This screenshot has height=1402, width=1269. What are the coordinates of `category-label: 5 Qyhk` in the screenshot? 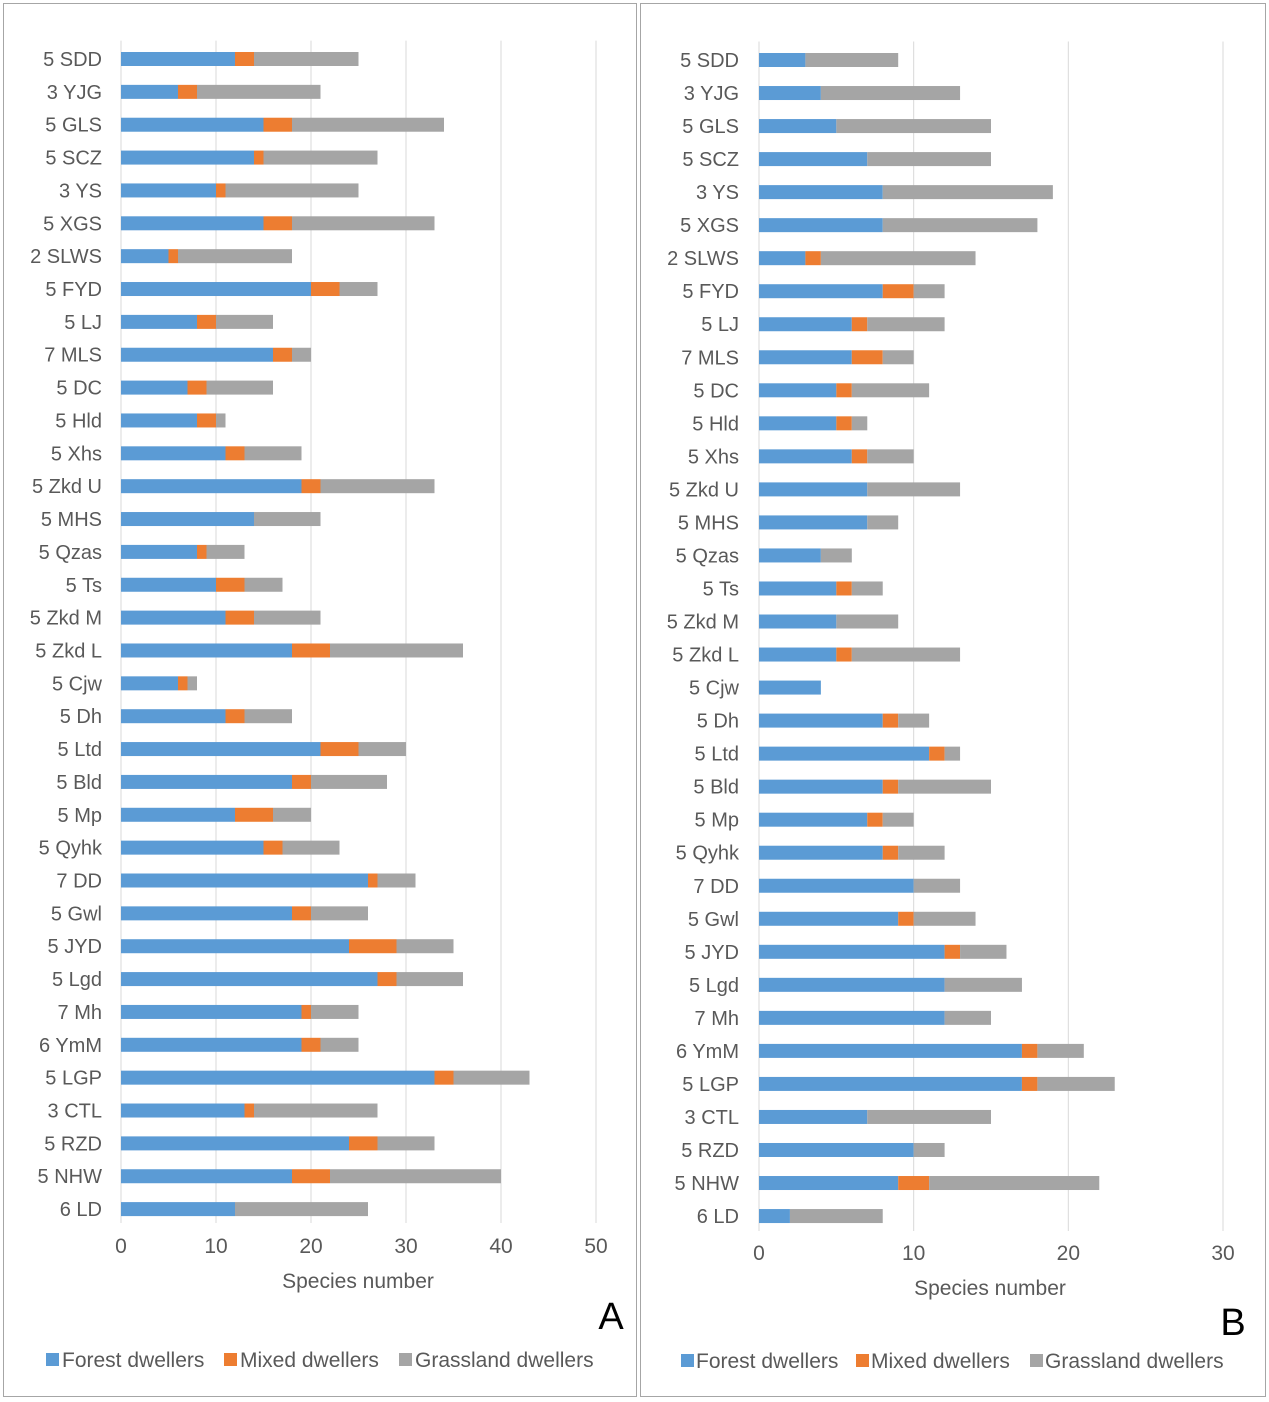 It's located at (71, 849).